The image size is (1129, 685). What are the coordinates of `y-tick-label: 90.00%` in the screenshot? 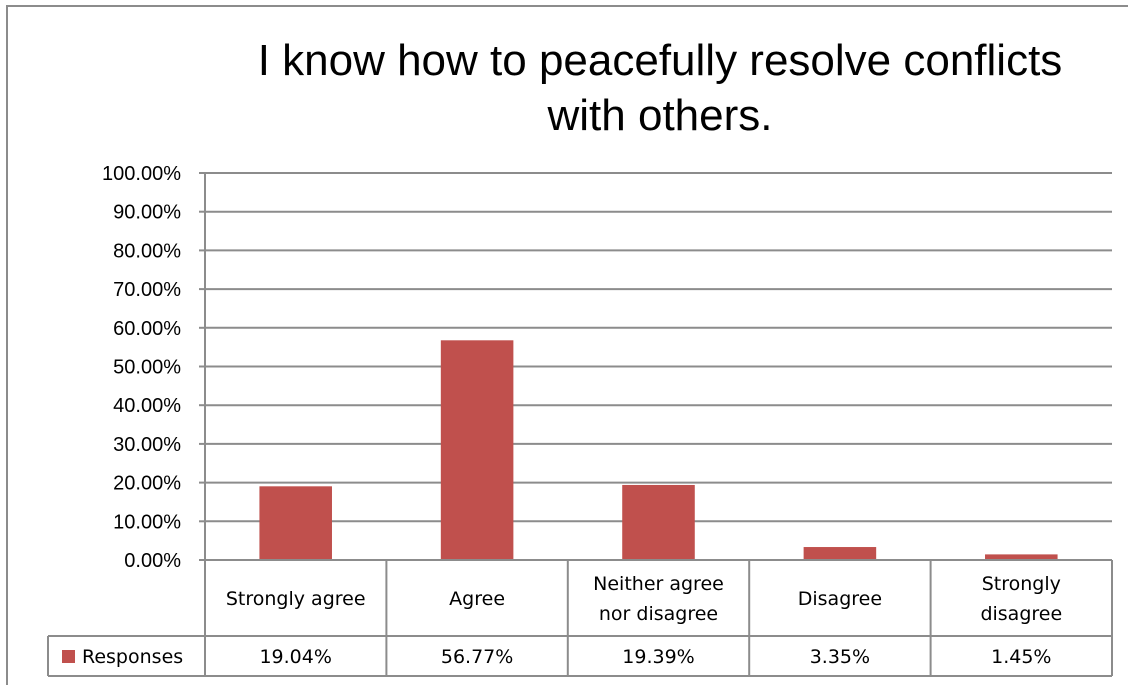 It's located at (147, 213).